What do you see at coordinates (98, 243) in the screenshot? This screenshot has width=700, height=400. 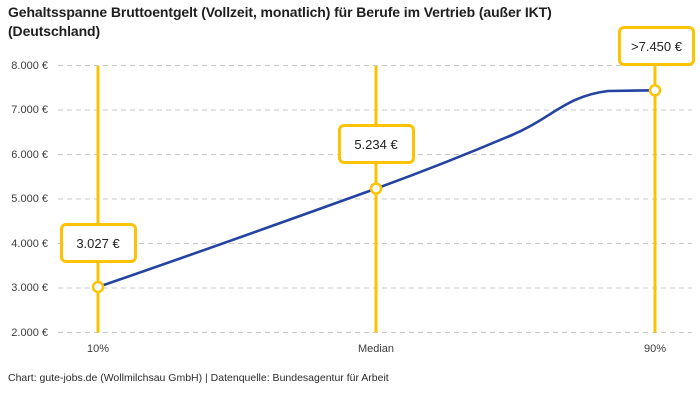 I see `value-label-10th-percentile: 3.027 €` at bounding box center [98, 243].